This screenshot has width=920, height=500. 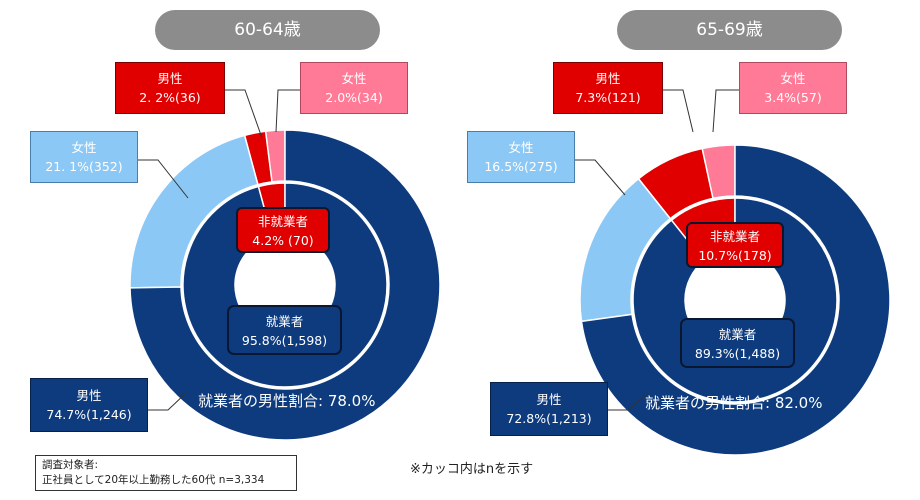 What do you see at coordinates (549, 409) in the screenshot?
I see `label-65-69-male-worker: 男性 72.8%(1,213)` at bounding box center [549, 409].